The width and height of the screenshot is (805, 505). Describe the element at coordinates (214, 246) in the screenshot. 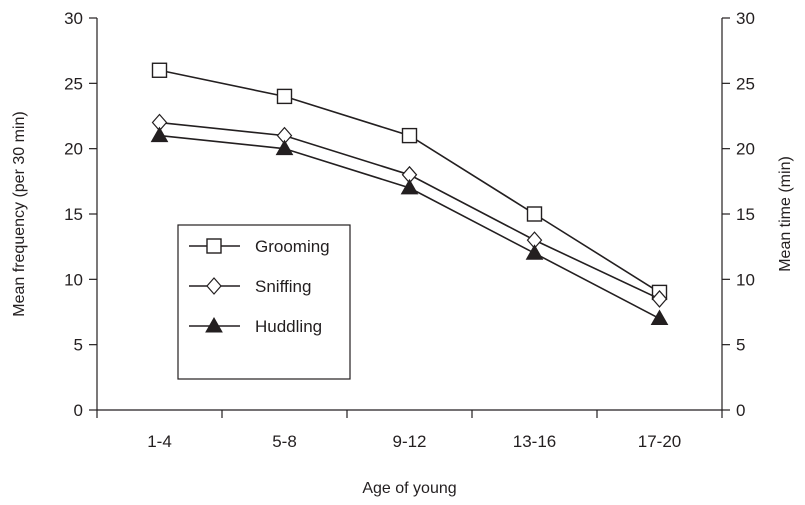

I see `legend-marker-grooming` at that location.